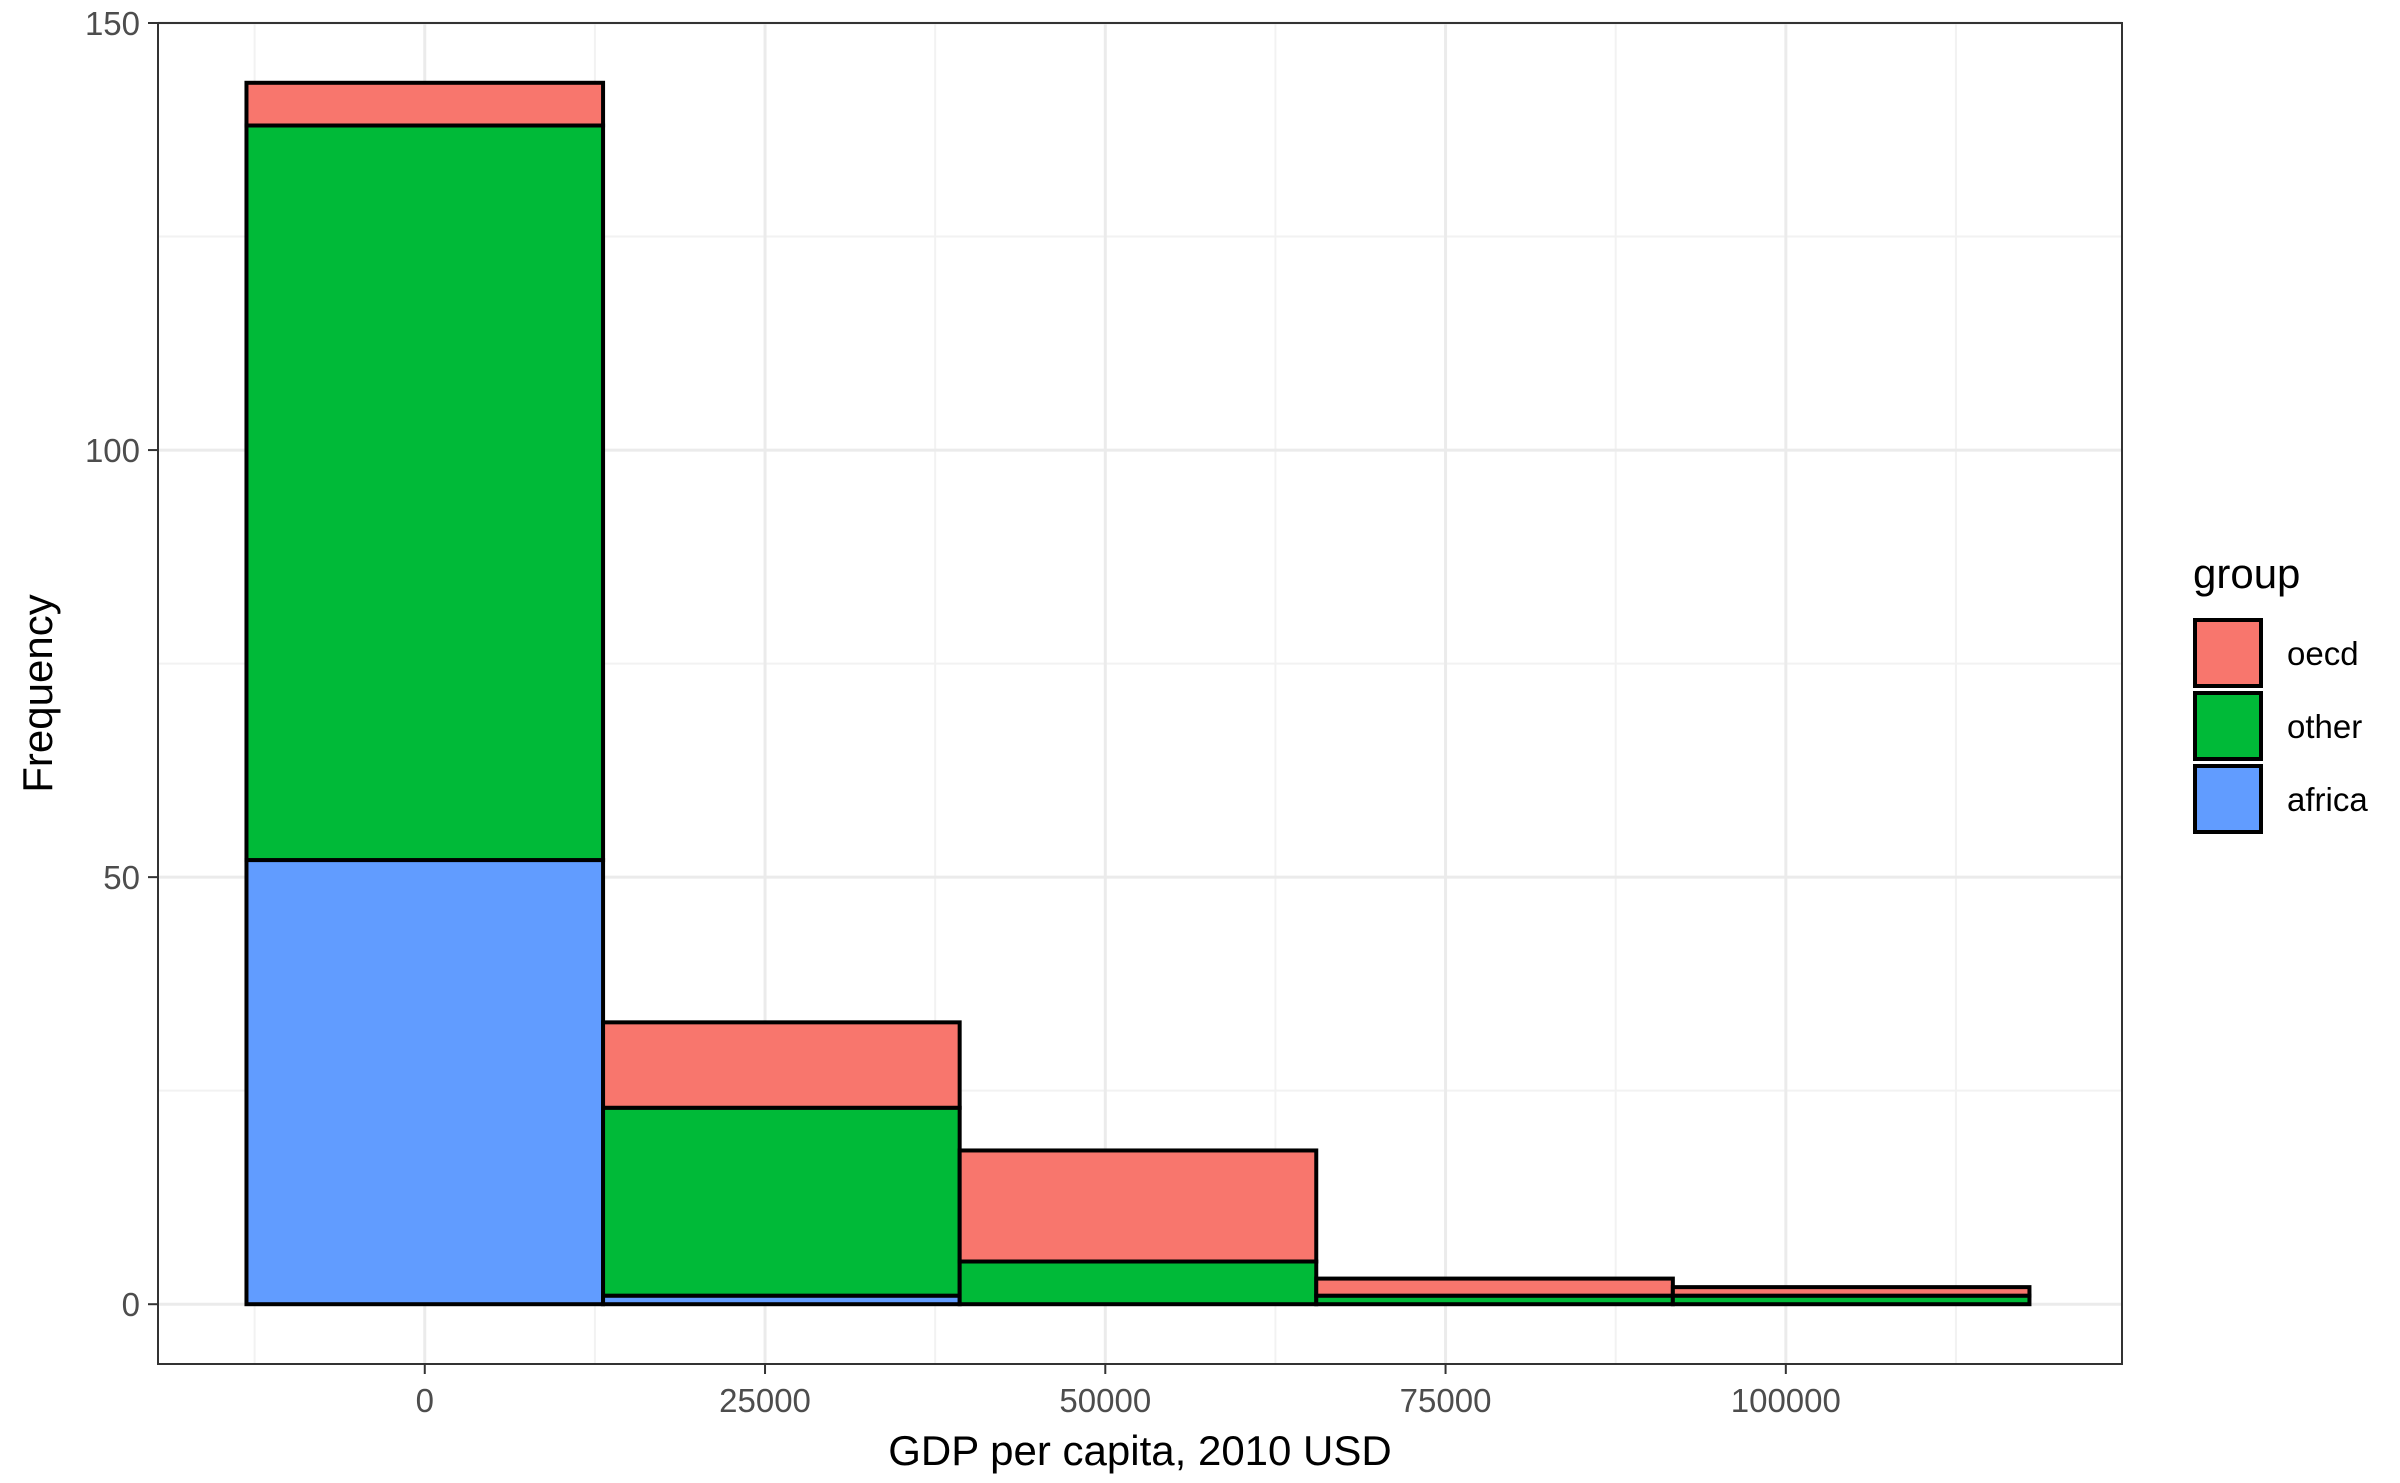  Describe the element at coordinates (2327, 799) in the screenshot. I see `legend-label-africa: africa` at that location.